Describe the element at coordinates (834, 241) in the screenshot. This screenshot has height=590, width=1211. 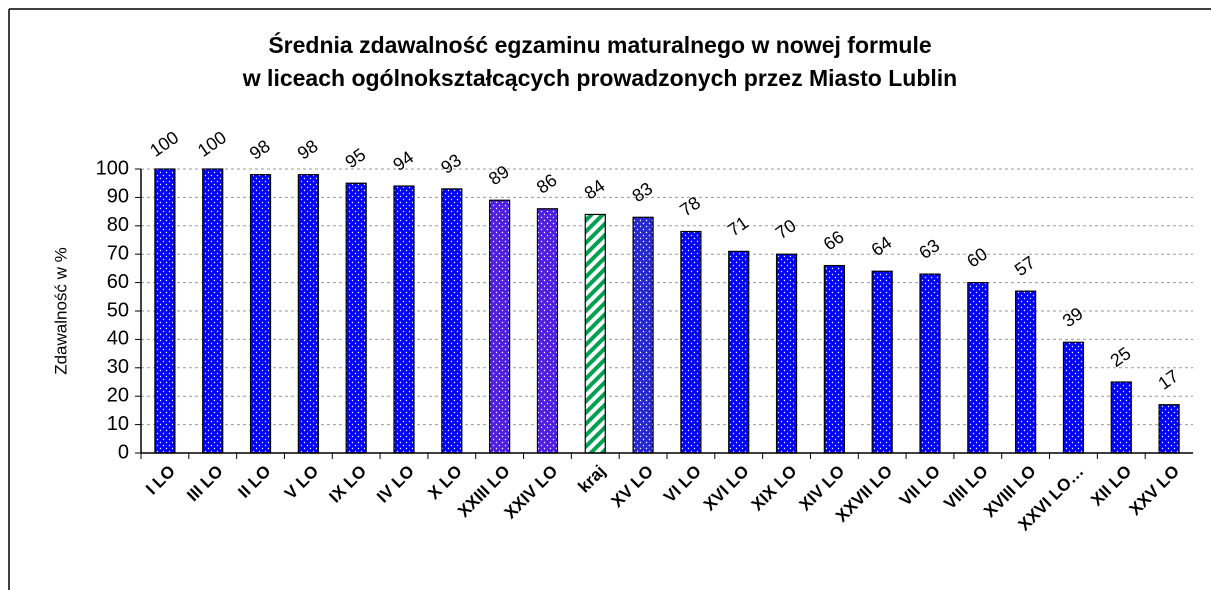
I see `value-label: 66` at that location.